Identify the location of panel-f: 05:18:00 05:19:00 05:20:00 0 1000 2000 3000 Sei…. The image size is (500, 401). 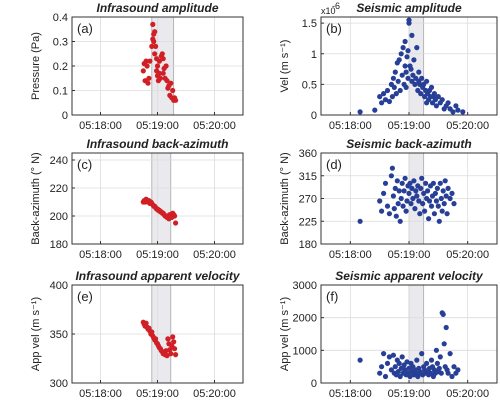
(388, 334).